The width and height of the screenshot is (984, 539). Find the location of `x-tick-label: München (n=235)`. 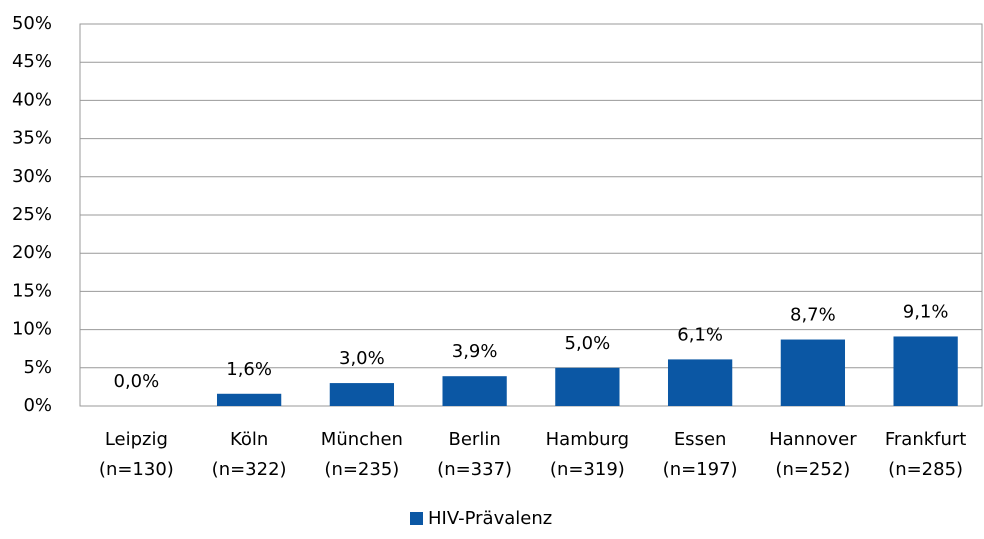

x-tick-label: München (n=235) is located at coordinates (362, 454).